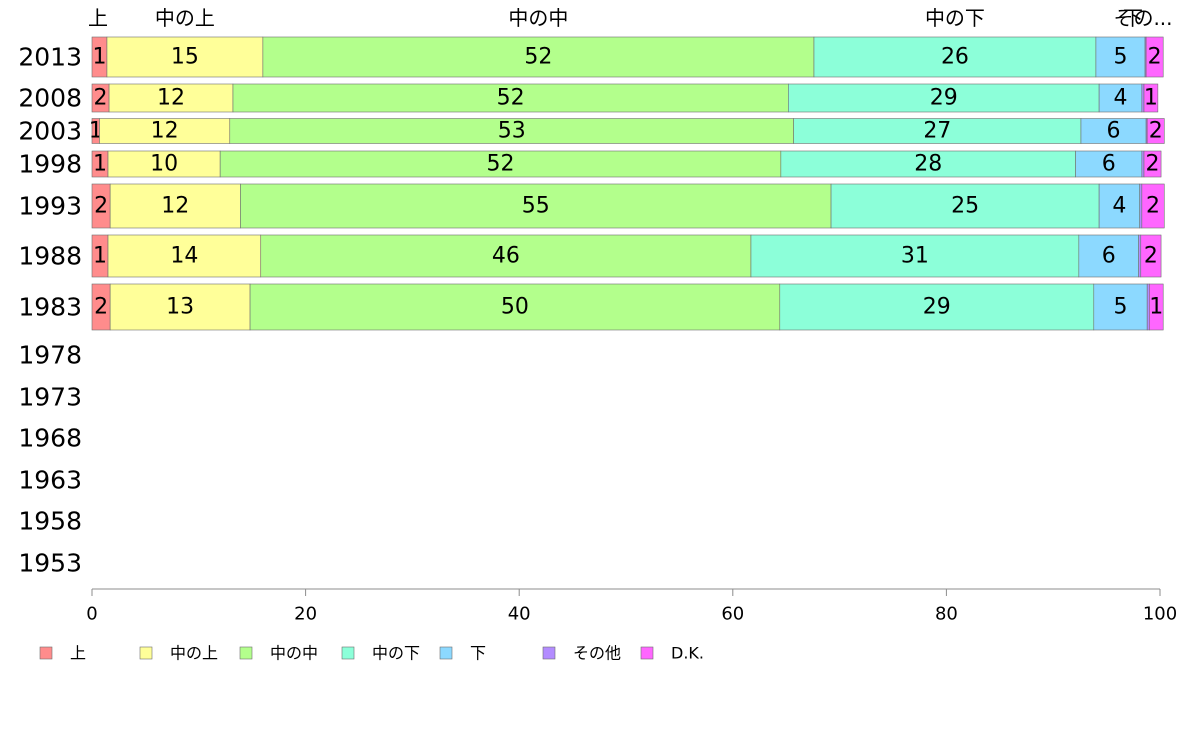  Describe the element at coordinates (294, 653) in the screenshot. I see `legend-label-2: 中の中` at that location.